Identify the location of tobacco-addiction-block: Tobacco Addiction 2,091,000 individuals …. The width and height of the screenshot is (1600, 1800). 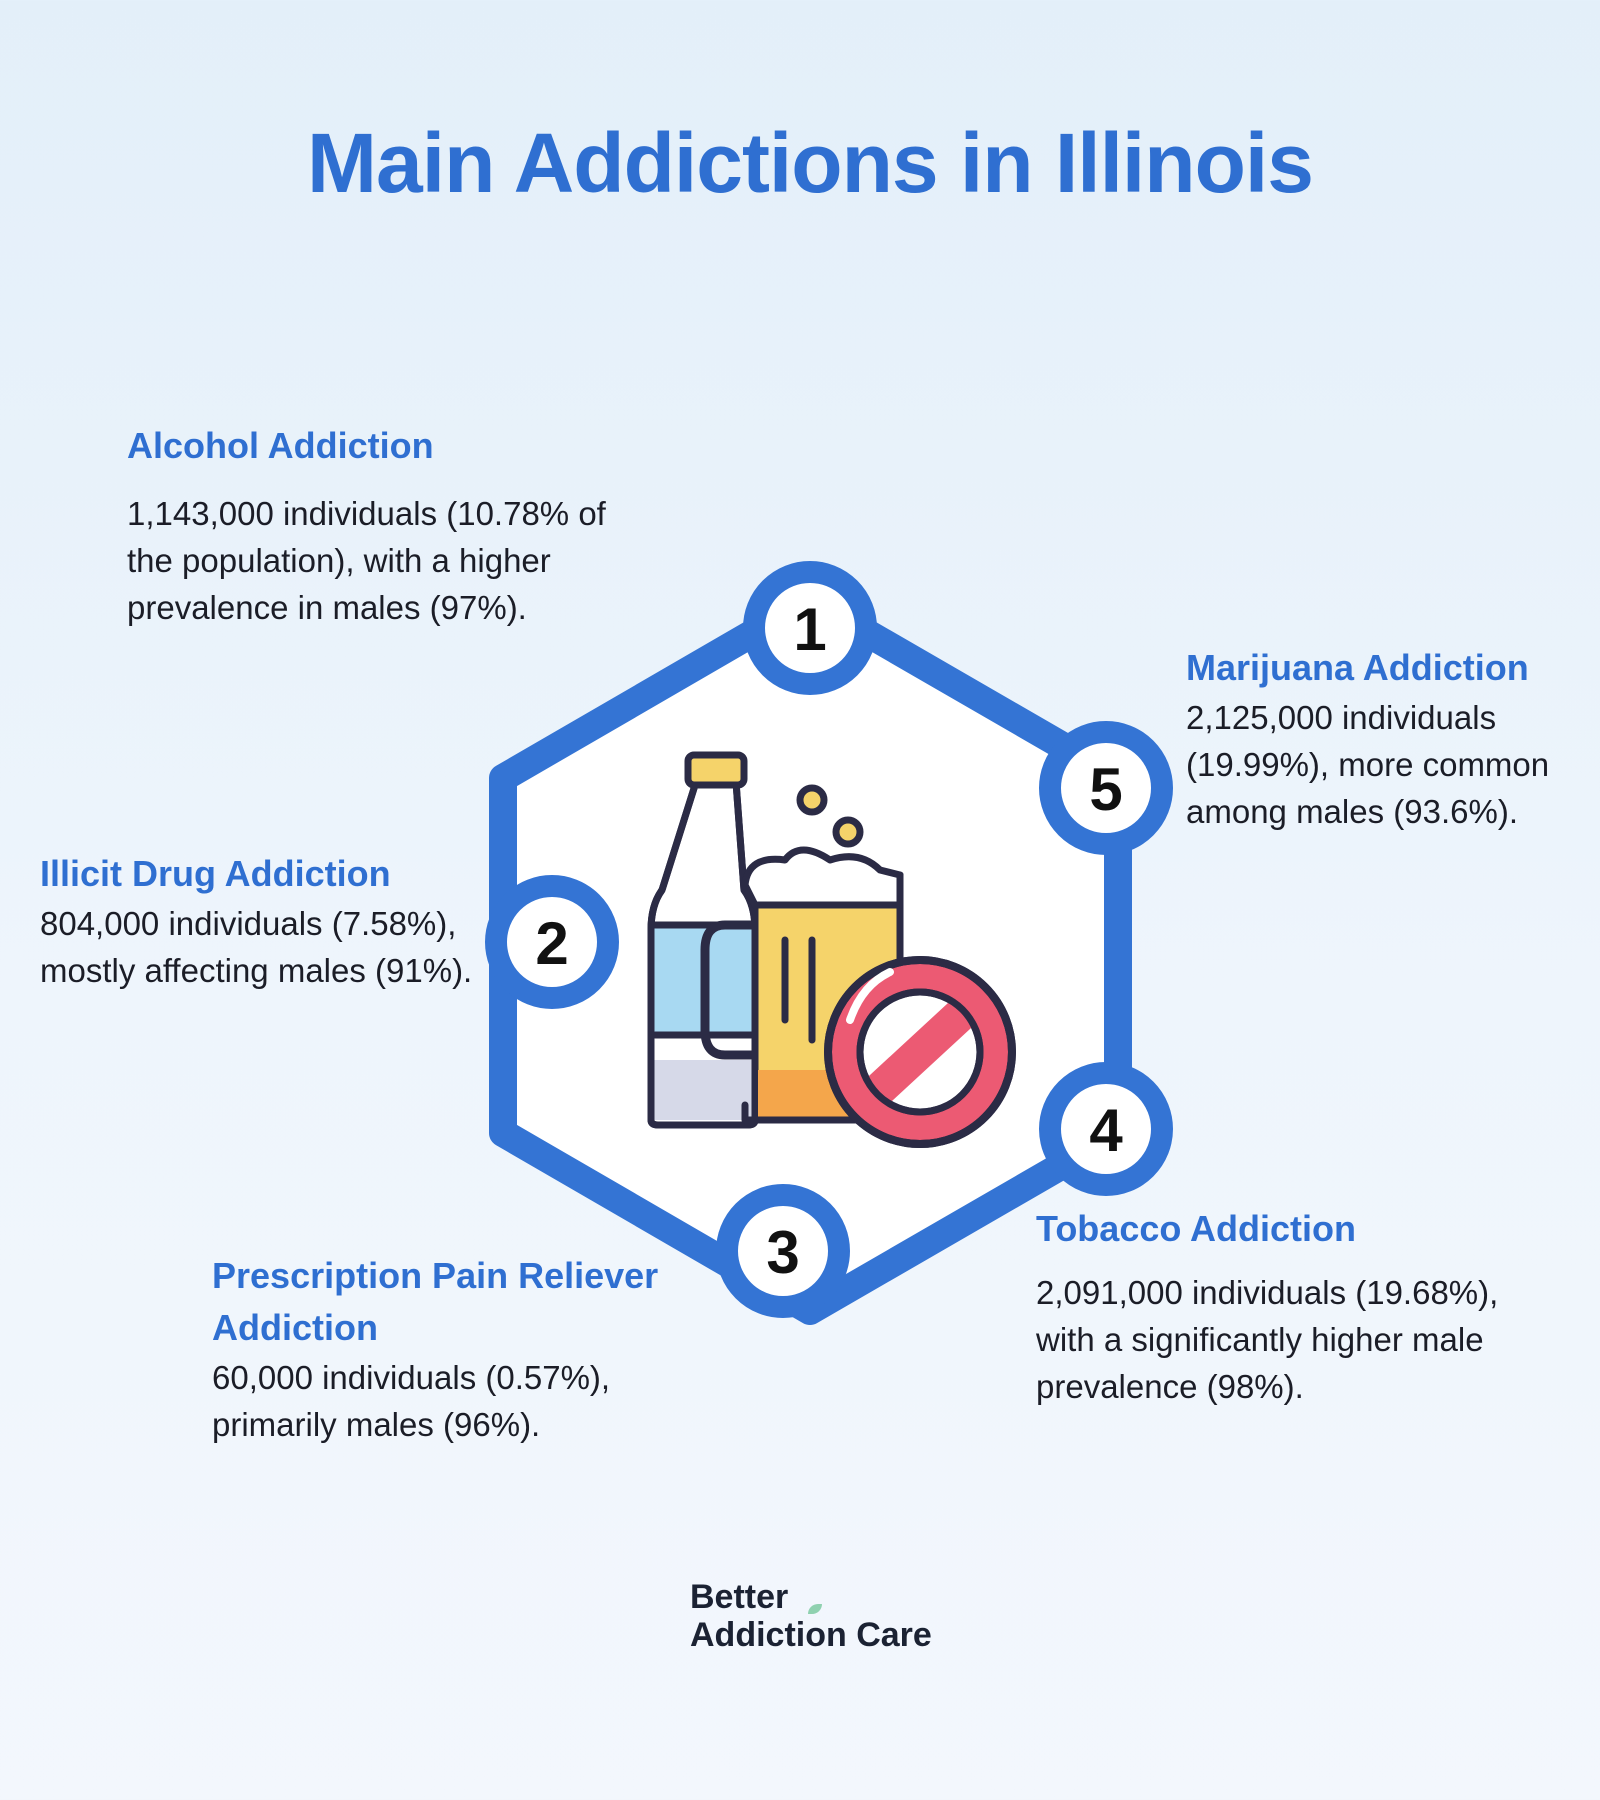
(1286, 1306).